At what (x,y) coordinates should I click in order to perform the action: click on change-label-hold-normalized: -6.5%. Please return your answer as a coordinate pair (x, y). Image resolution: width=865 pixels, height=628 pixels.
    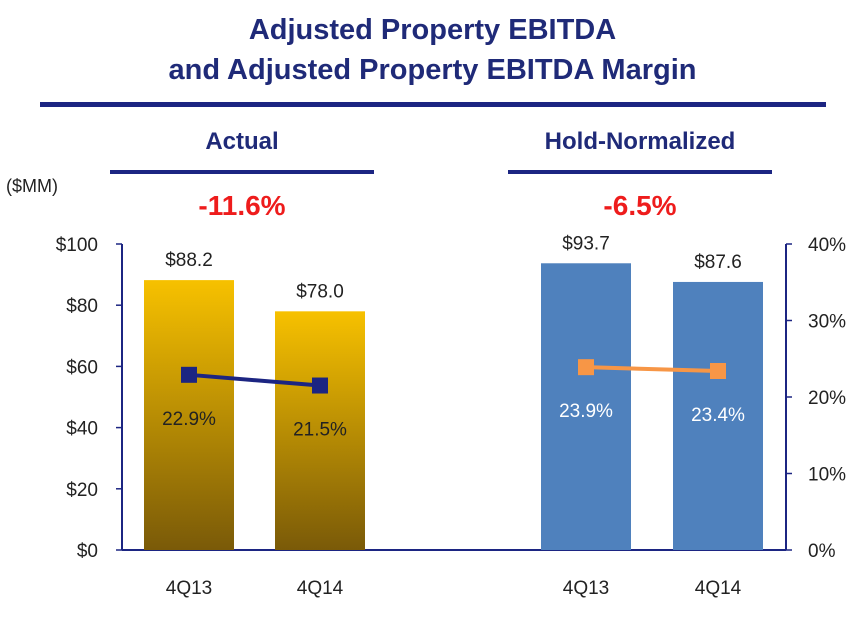
    Looking at the image, I should click on (640, 205).